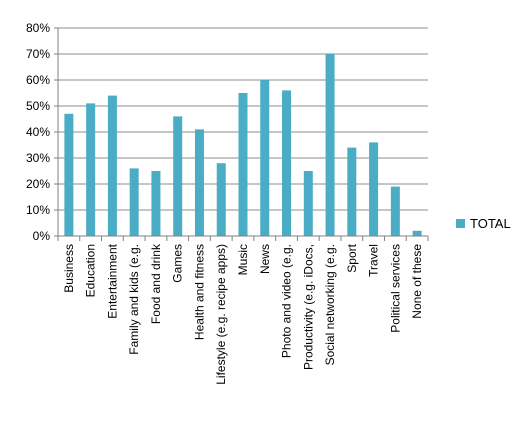 Image resolution: width=525 pixels, height=434 pixels. I want to click on legend-label-total: TOTAL, so click(490, 223).